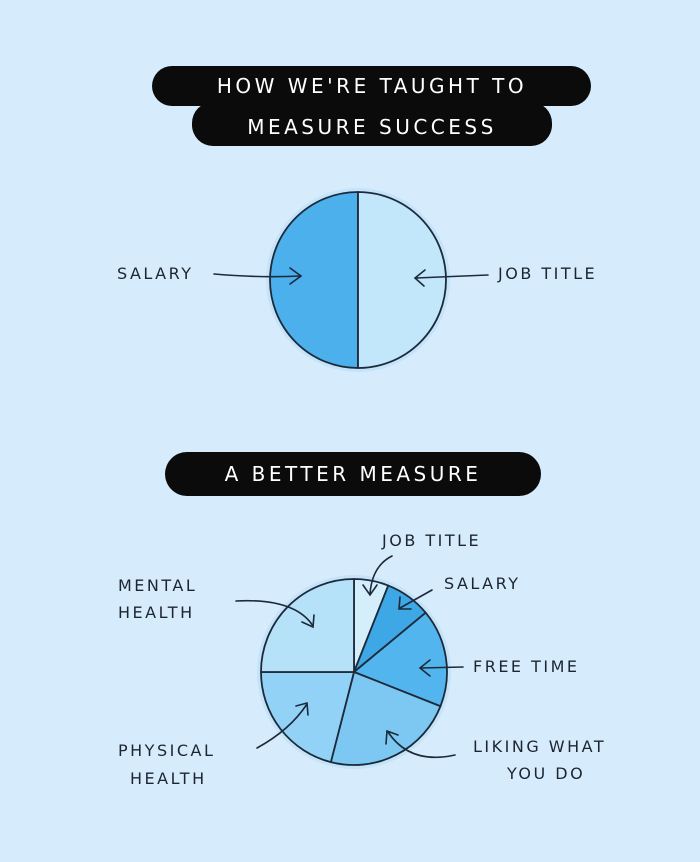 This screenshot has height=862, width=700. I want to click on label-physical-line-2: HEALTH, so click(168, 778).